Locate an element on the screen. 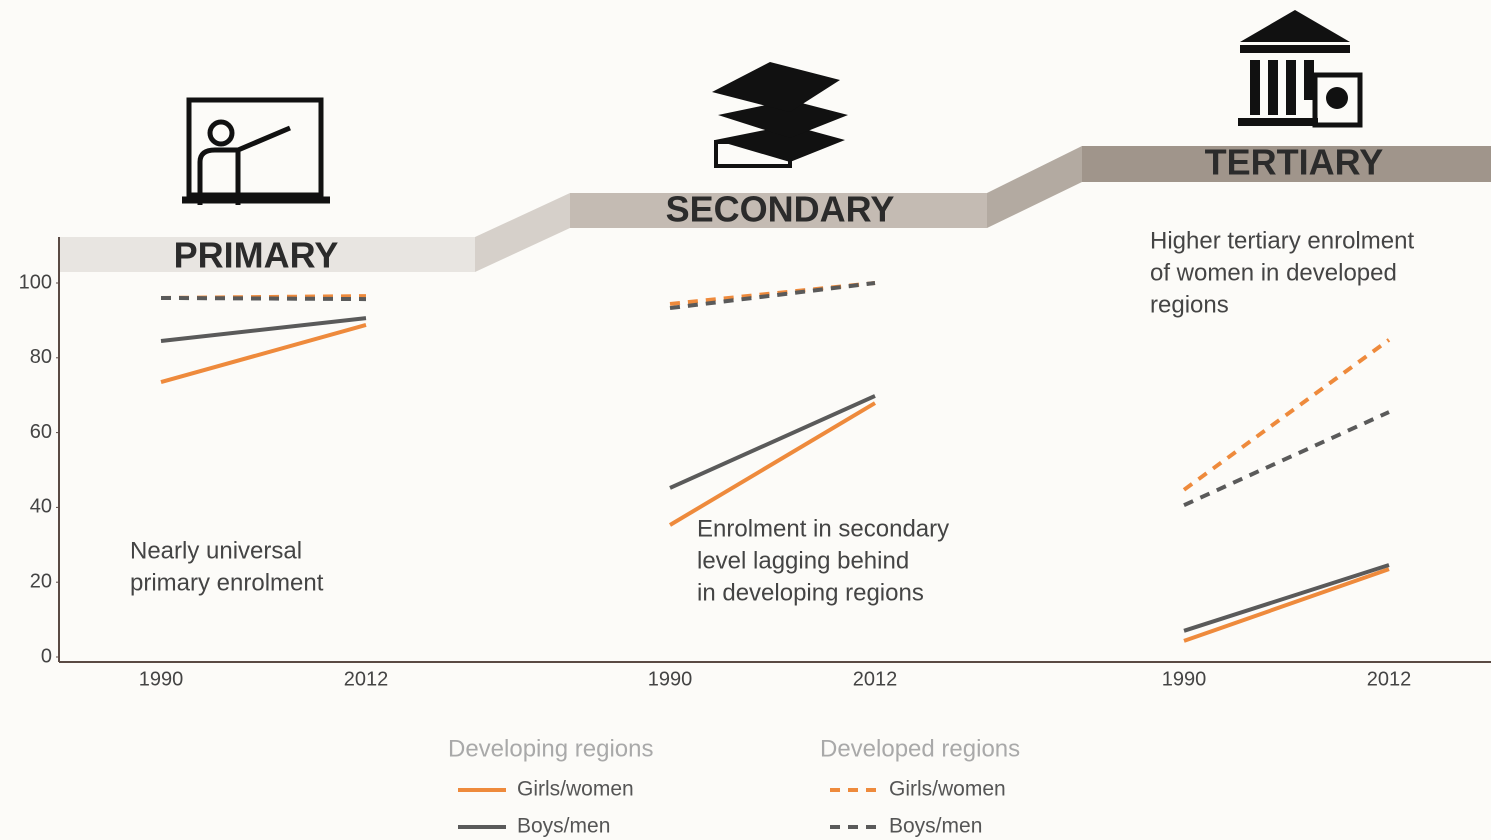 The height and width of the screenshot is (840, 1491). teacher-icon is located at coordinates (256, 151).